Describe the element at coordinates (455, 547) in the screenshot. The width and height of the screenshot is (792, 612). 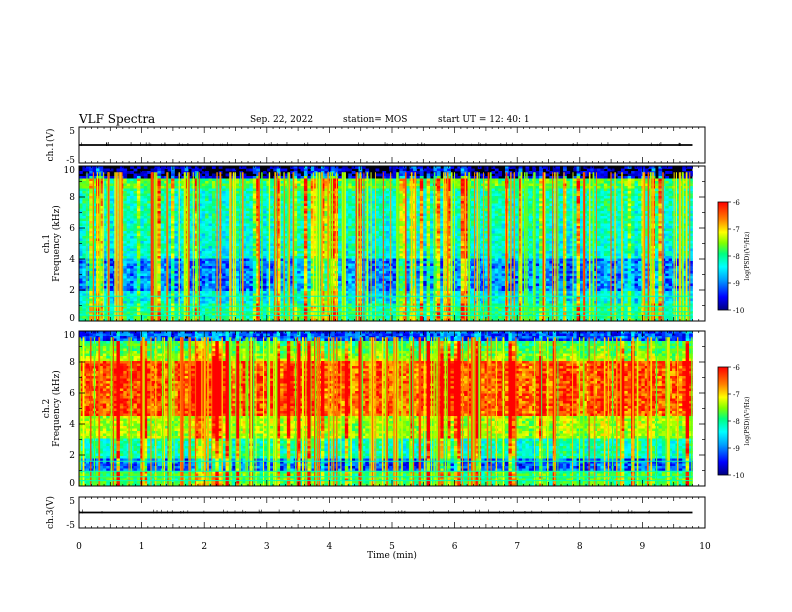
I see `x-tick-label: 6` at that location.